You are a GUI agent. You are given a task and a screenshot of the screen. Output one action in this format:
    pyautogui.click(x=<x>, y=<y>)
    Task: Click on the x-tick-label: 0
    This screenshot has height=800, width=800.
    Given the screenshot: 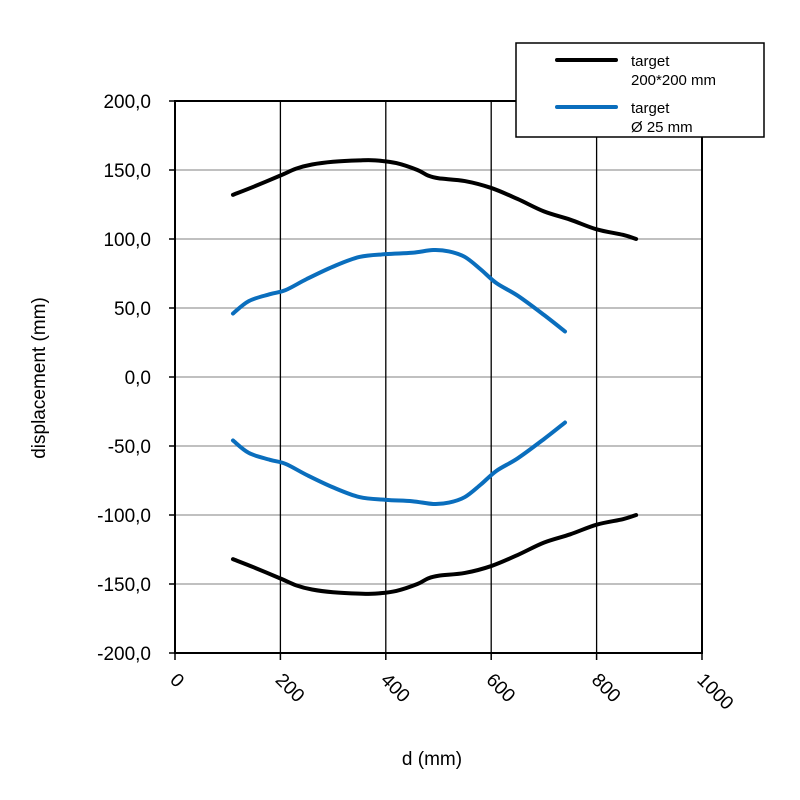 What is the action you would take?
    pyautogui.click(x=176, y=681)
    